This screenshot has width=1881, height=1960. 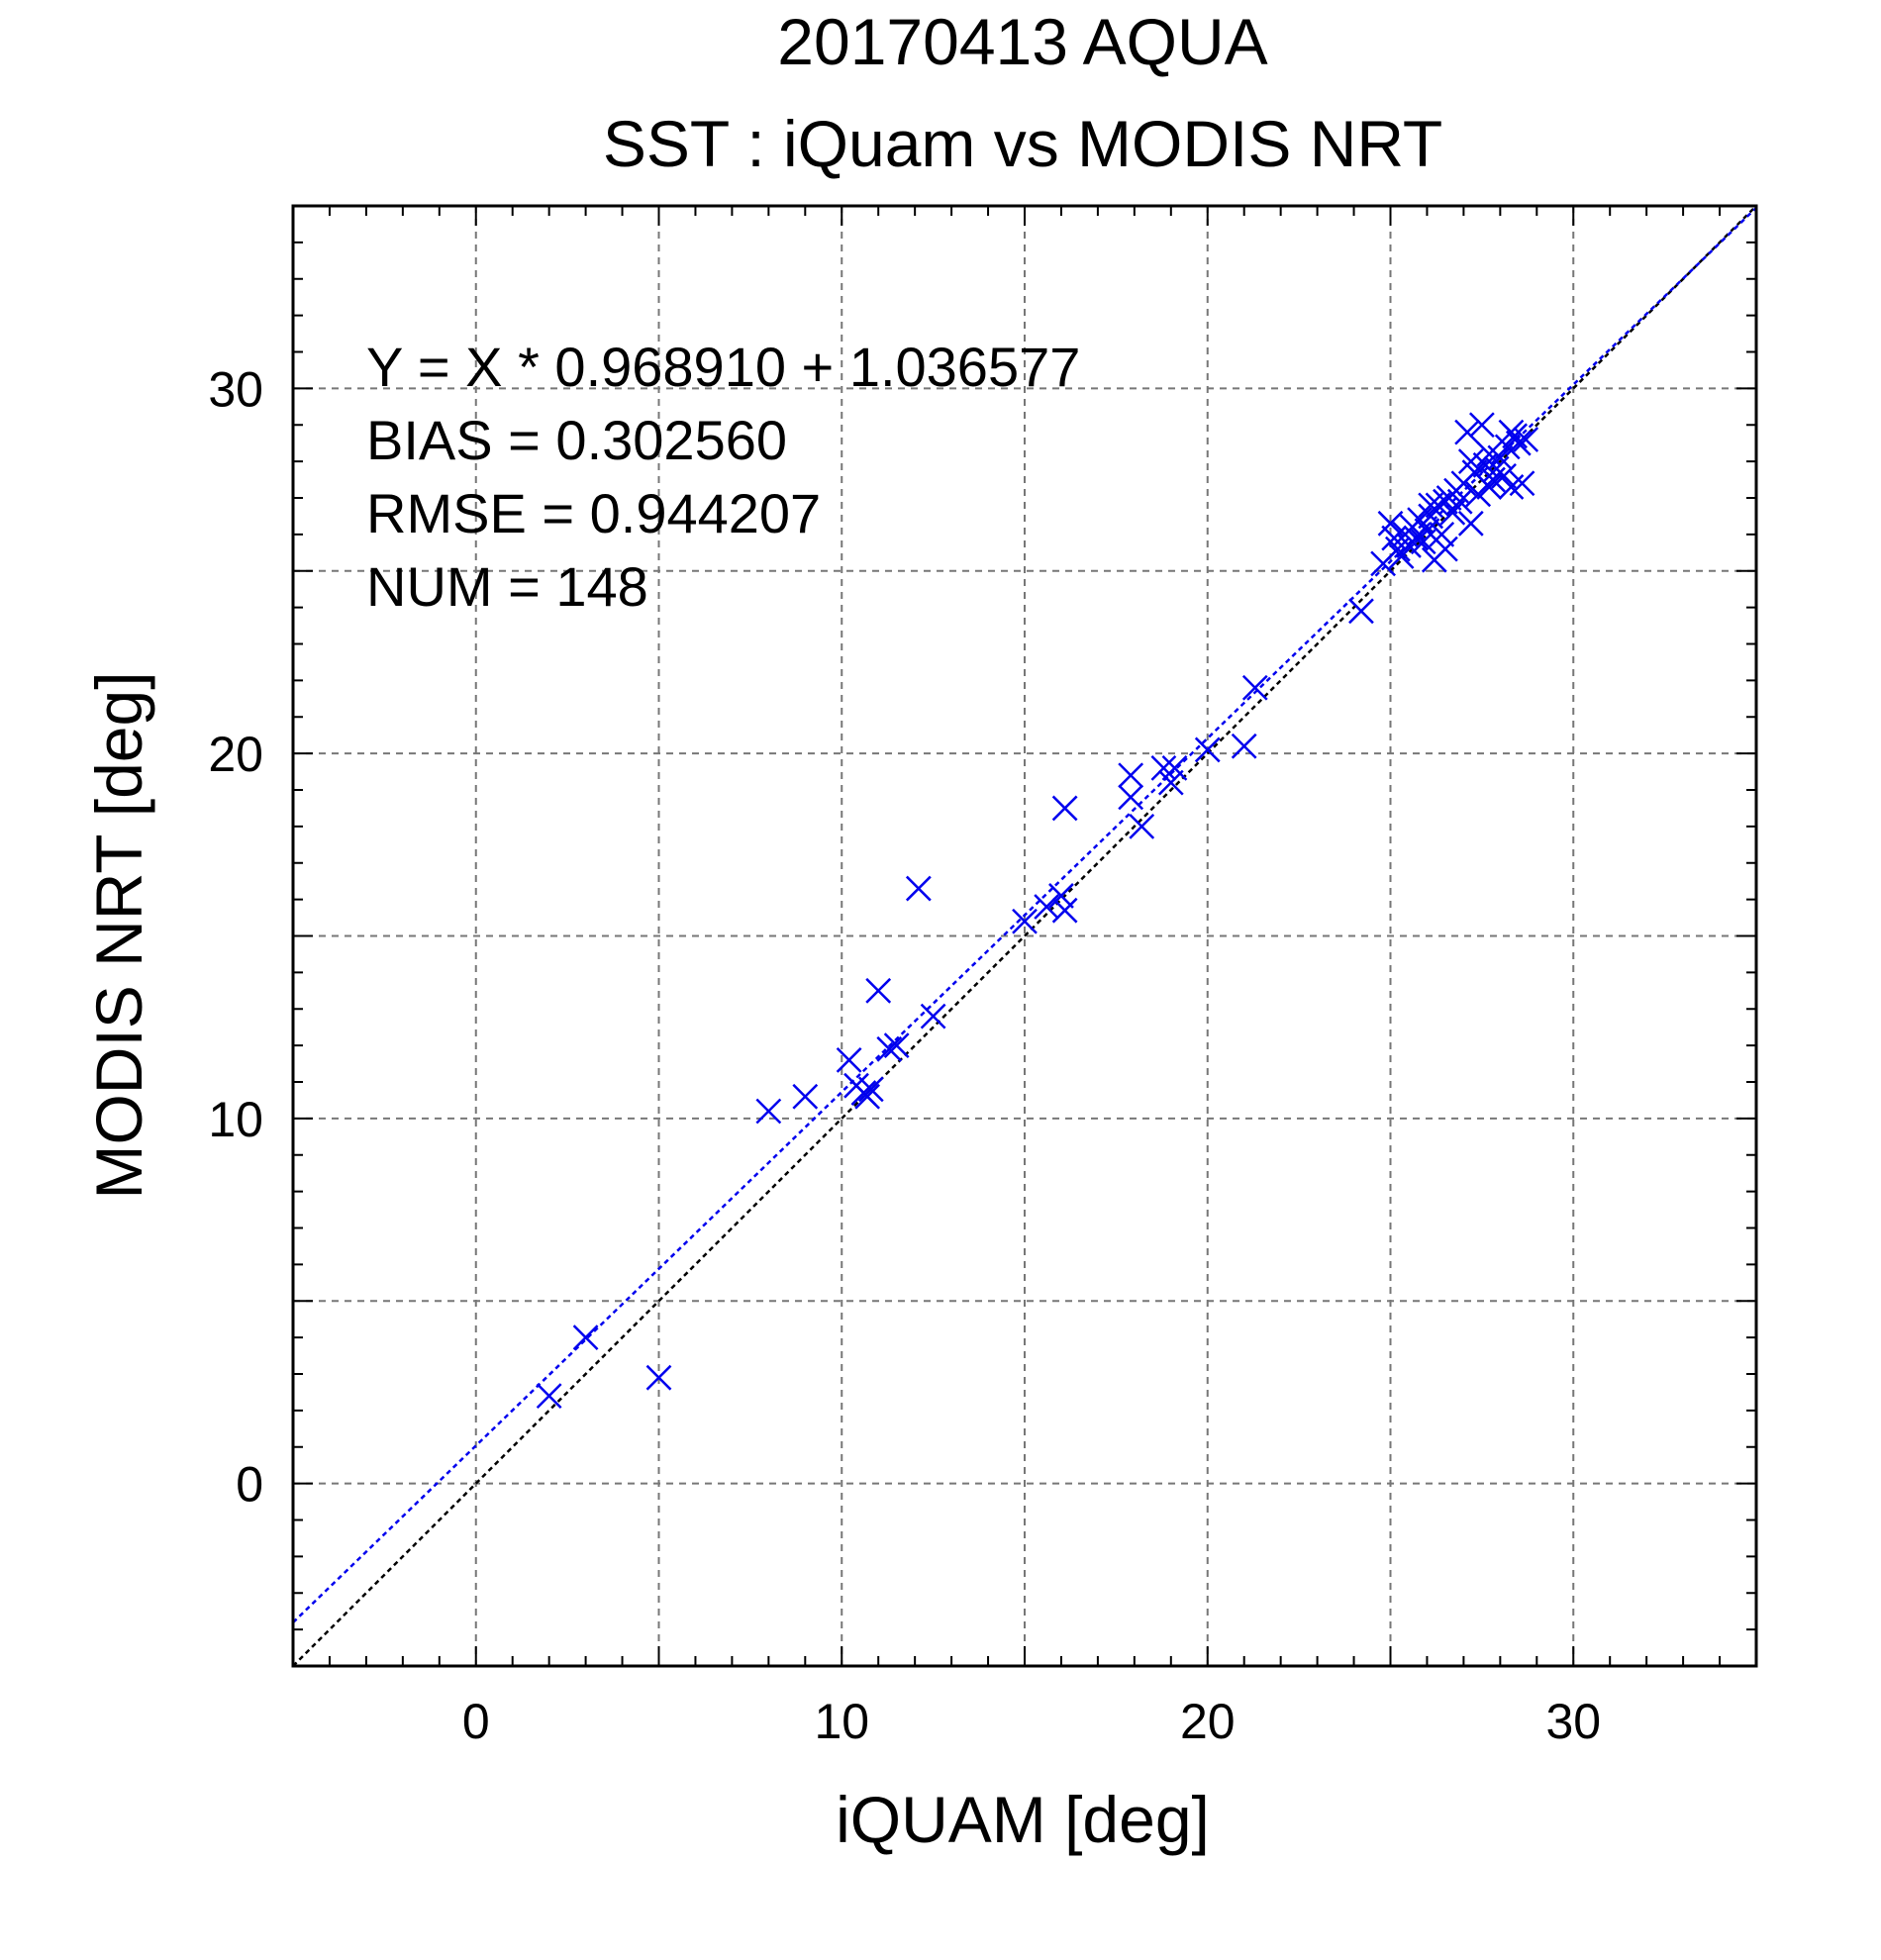 I want to click on chart-subtitle: SST : iQuam vs MODIS NRT, so click(x=1023, y=143).